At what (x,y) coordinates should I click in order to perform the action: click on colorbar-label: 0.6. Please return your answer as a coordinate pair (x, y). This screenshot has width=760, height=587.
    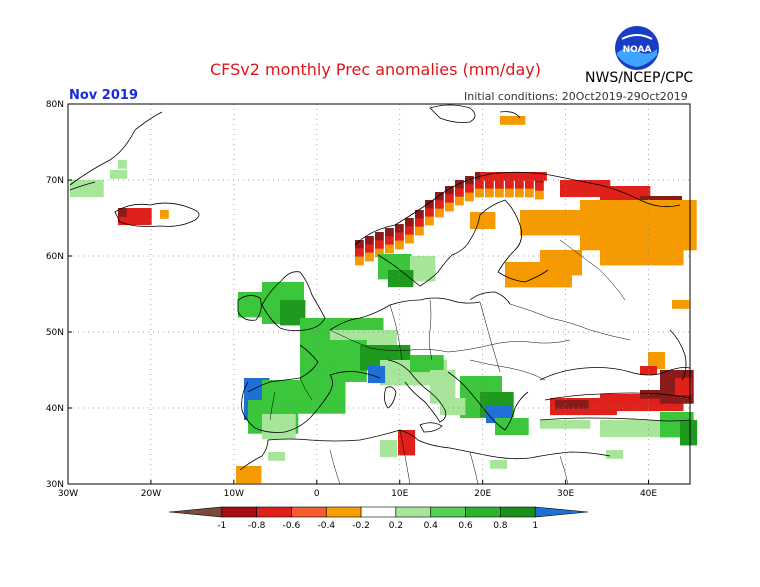
    Looking at the image, I should click on (465, 526).